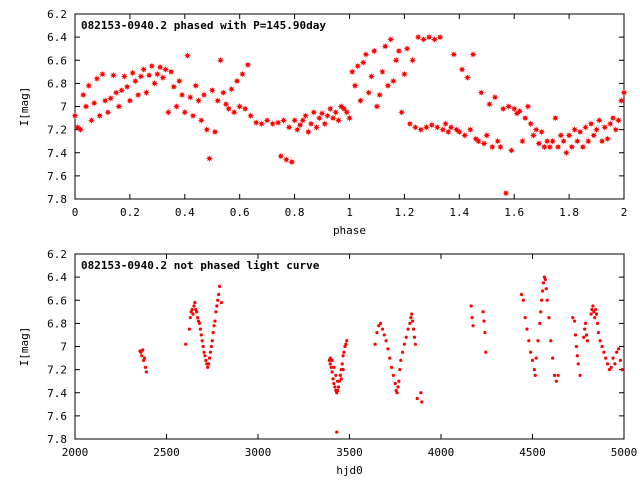  What do you see at coordinates (57, 370) in the screenshot?
I see `y-tick-label: 7.2` at bounding box center [57, 370].